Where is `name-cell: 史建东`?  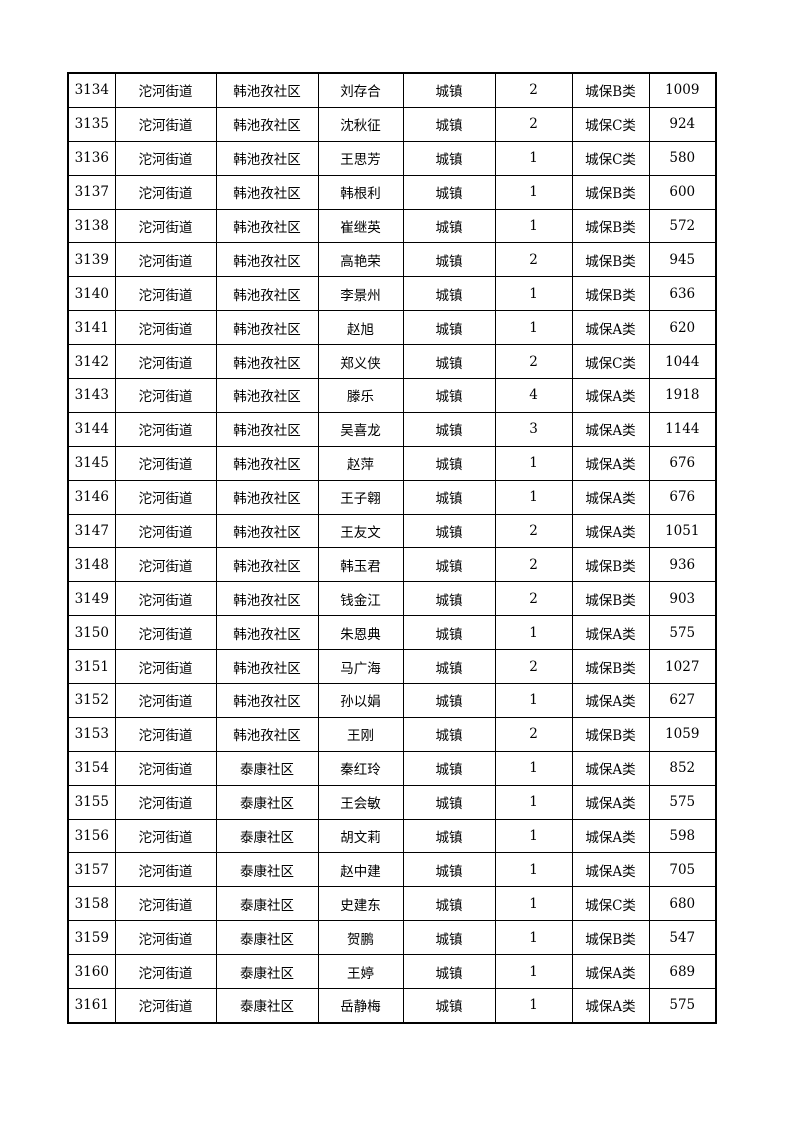 name-cell: 史建东 is located at coordinates (360, 904).